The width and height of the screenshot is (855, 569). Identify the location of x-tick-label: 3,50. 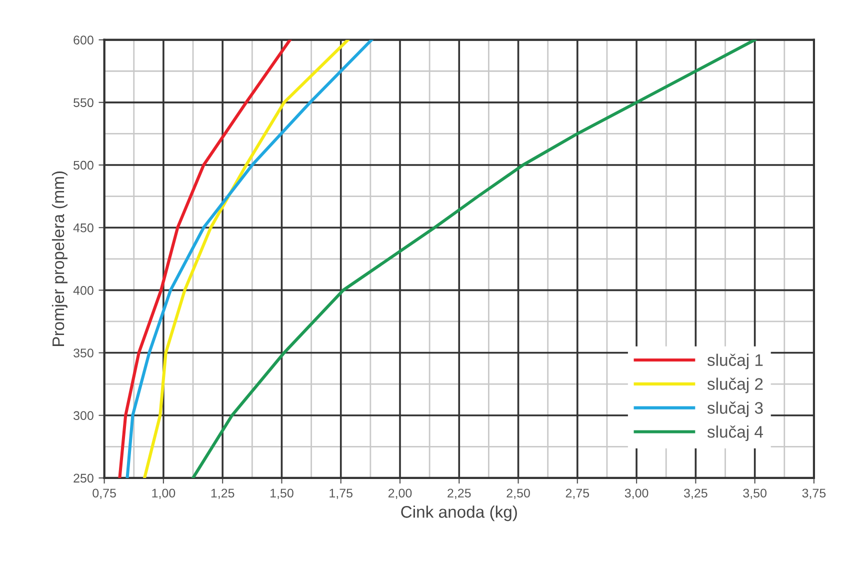
(754, 494).